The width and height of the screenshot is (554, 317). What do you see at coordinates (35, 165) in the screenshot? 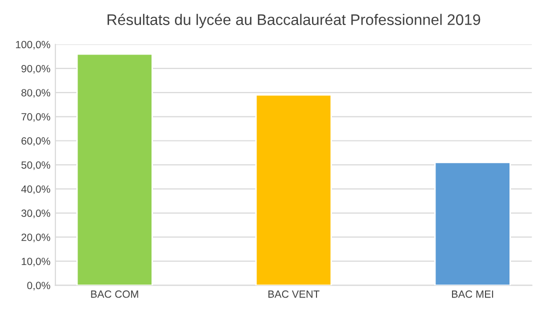
I see `y-tick-label: 50,0%` at bounding box center [35, 165].